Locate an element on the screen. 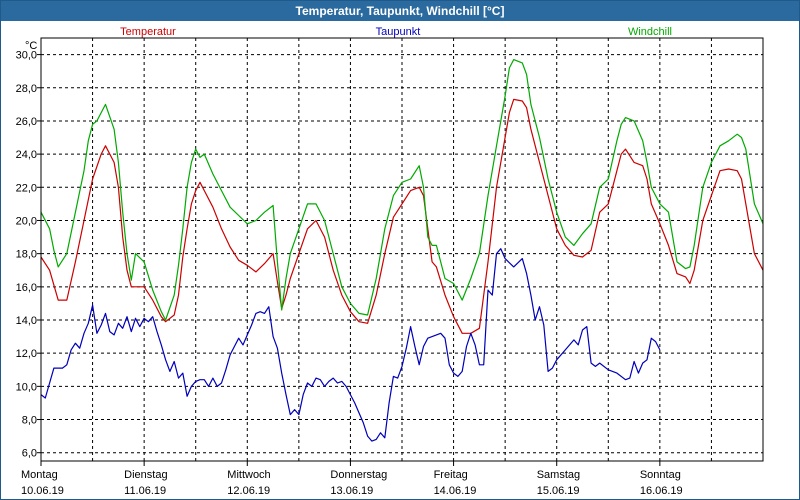  y-tick-label: 8,0 is located at coordinates (29, 421).